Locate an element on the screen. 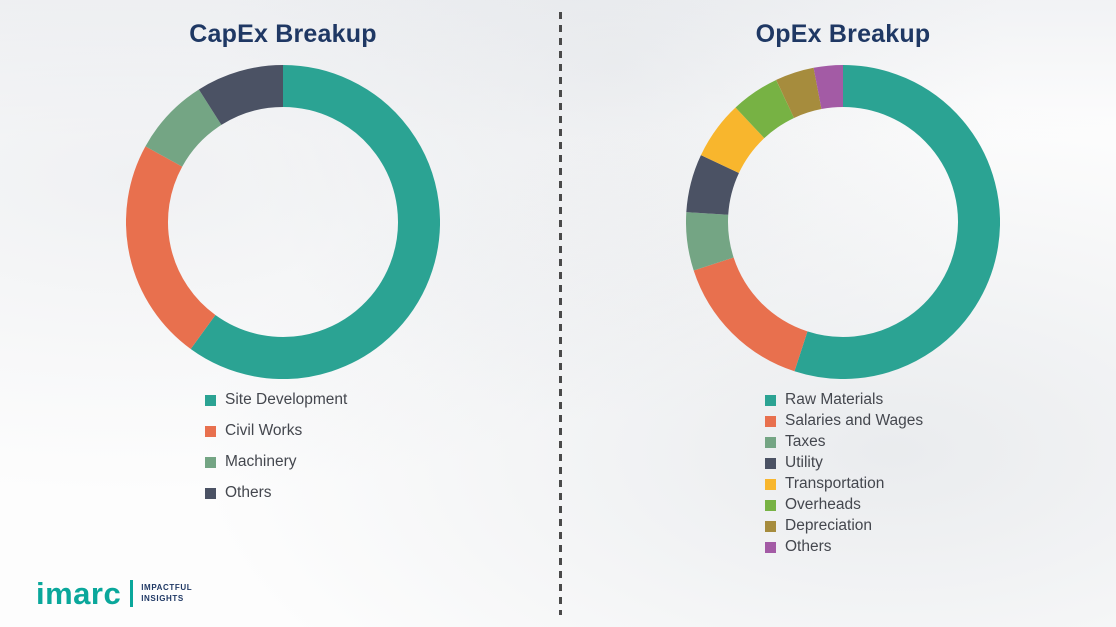  donut-segment-overheads is located at coordinates (765, 109).